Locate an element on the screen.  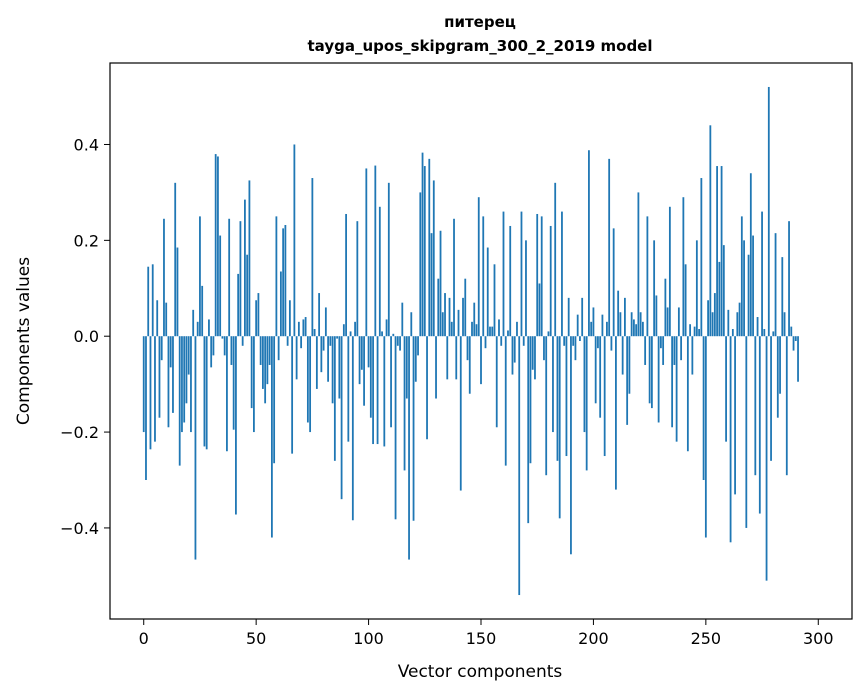
x-axis-label: Vector components is located at coordinates (480, 672).